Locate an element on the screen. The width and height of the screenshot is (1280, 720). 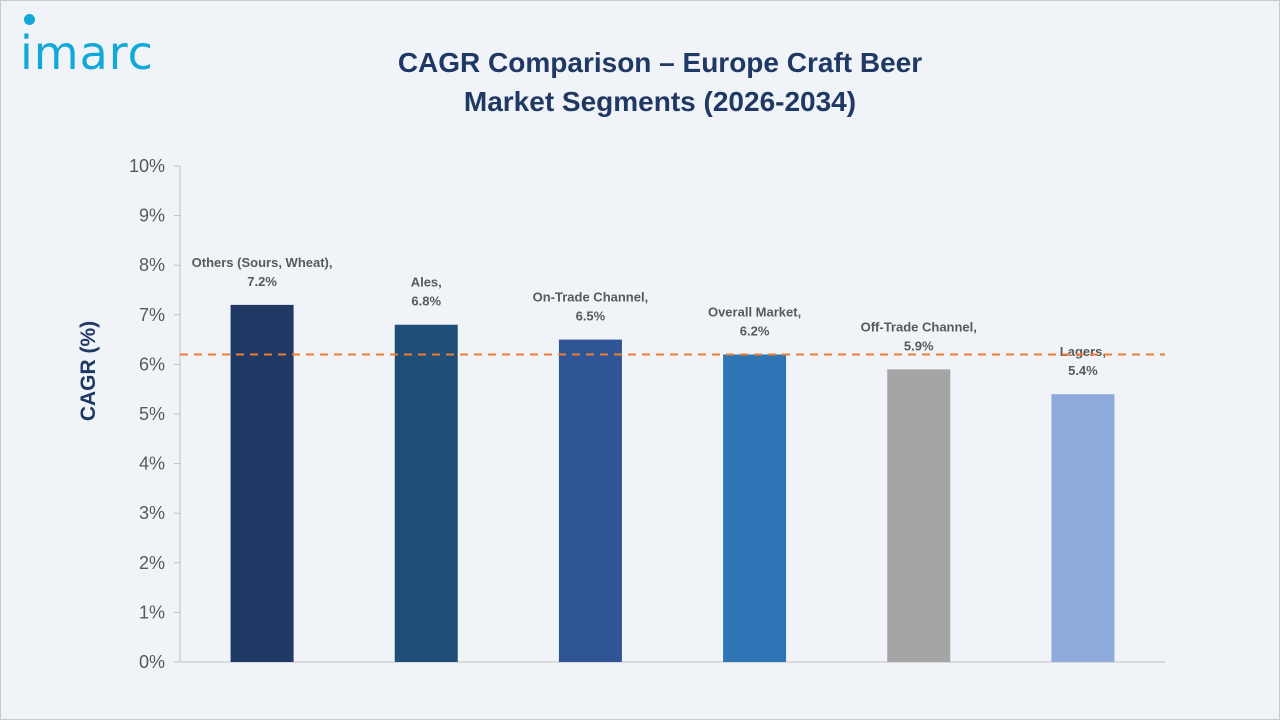
bar-value-label: 5.9% is located at coordinates (919, 345).